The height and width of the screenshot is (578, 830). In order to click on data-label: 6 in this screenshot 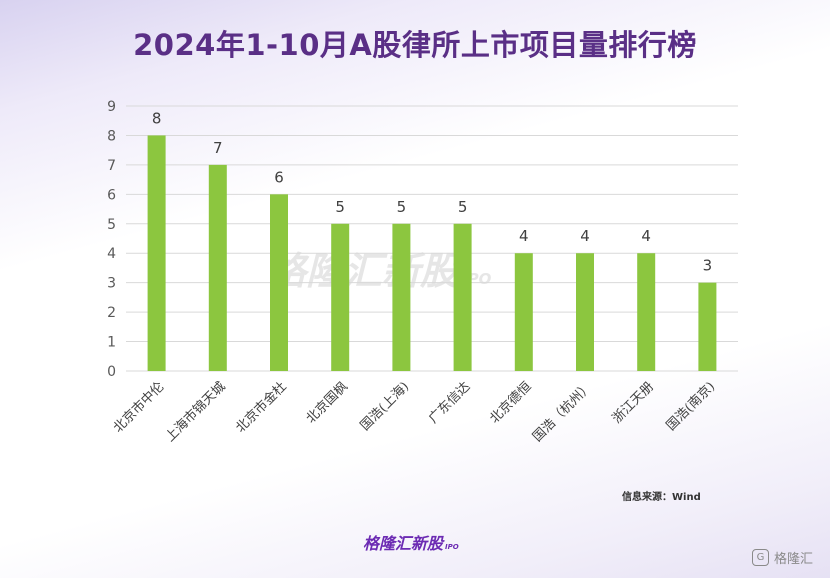, I will do `click(279, 177)`.